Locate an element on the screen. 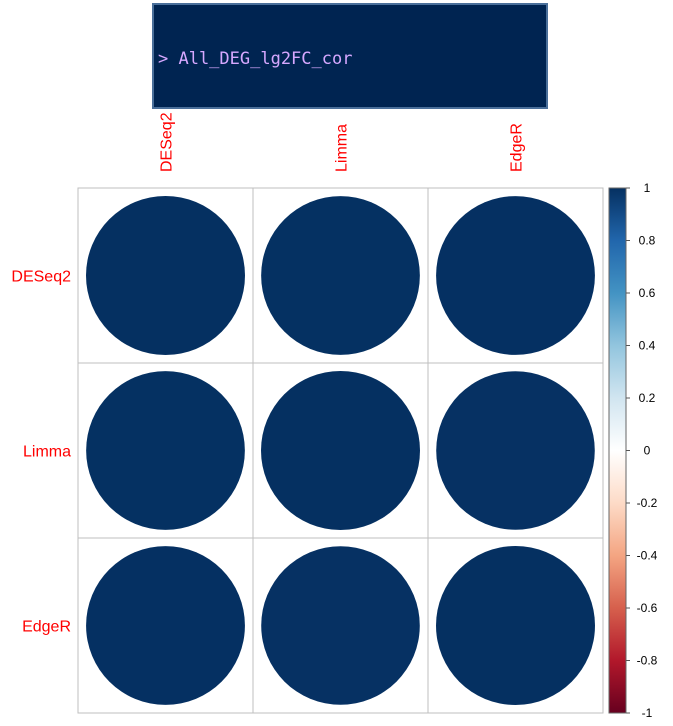 The image size is (673, 726). correlation-circle-limma-deseq2 is located at coordinates (165, 450).